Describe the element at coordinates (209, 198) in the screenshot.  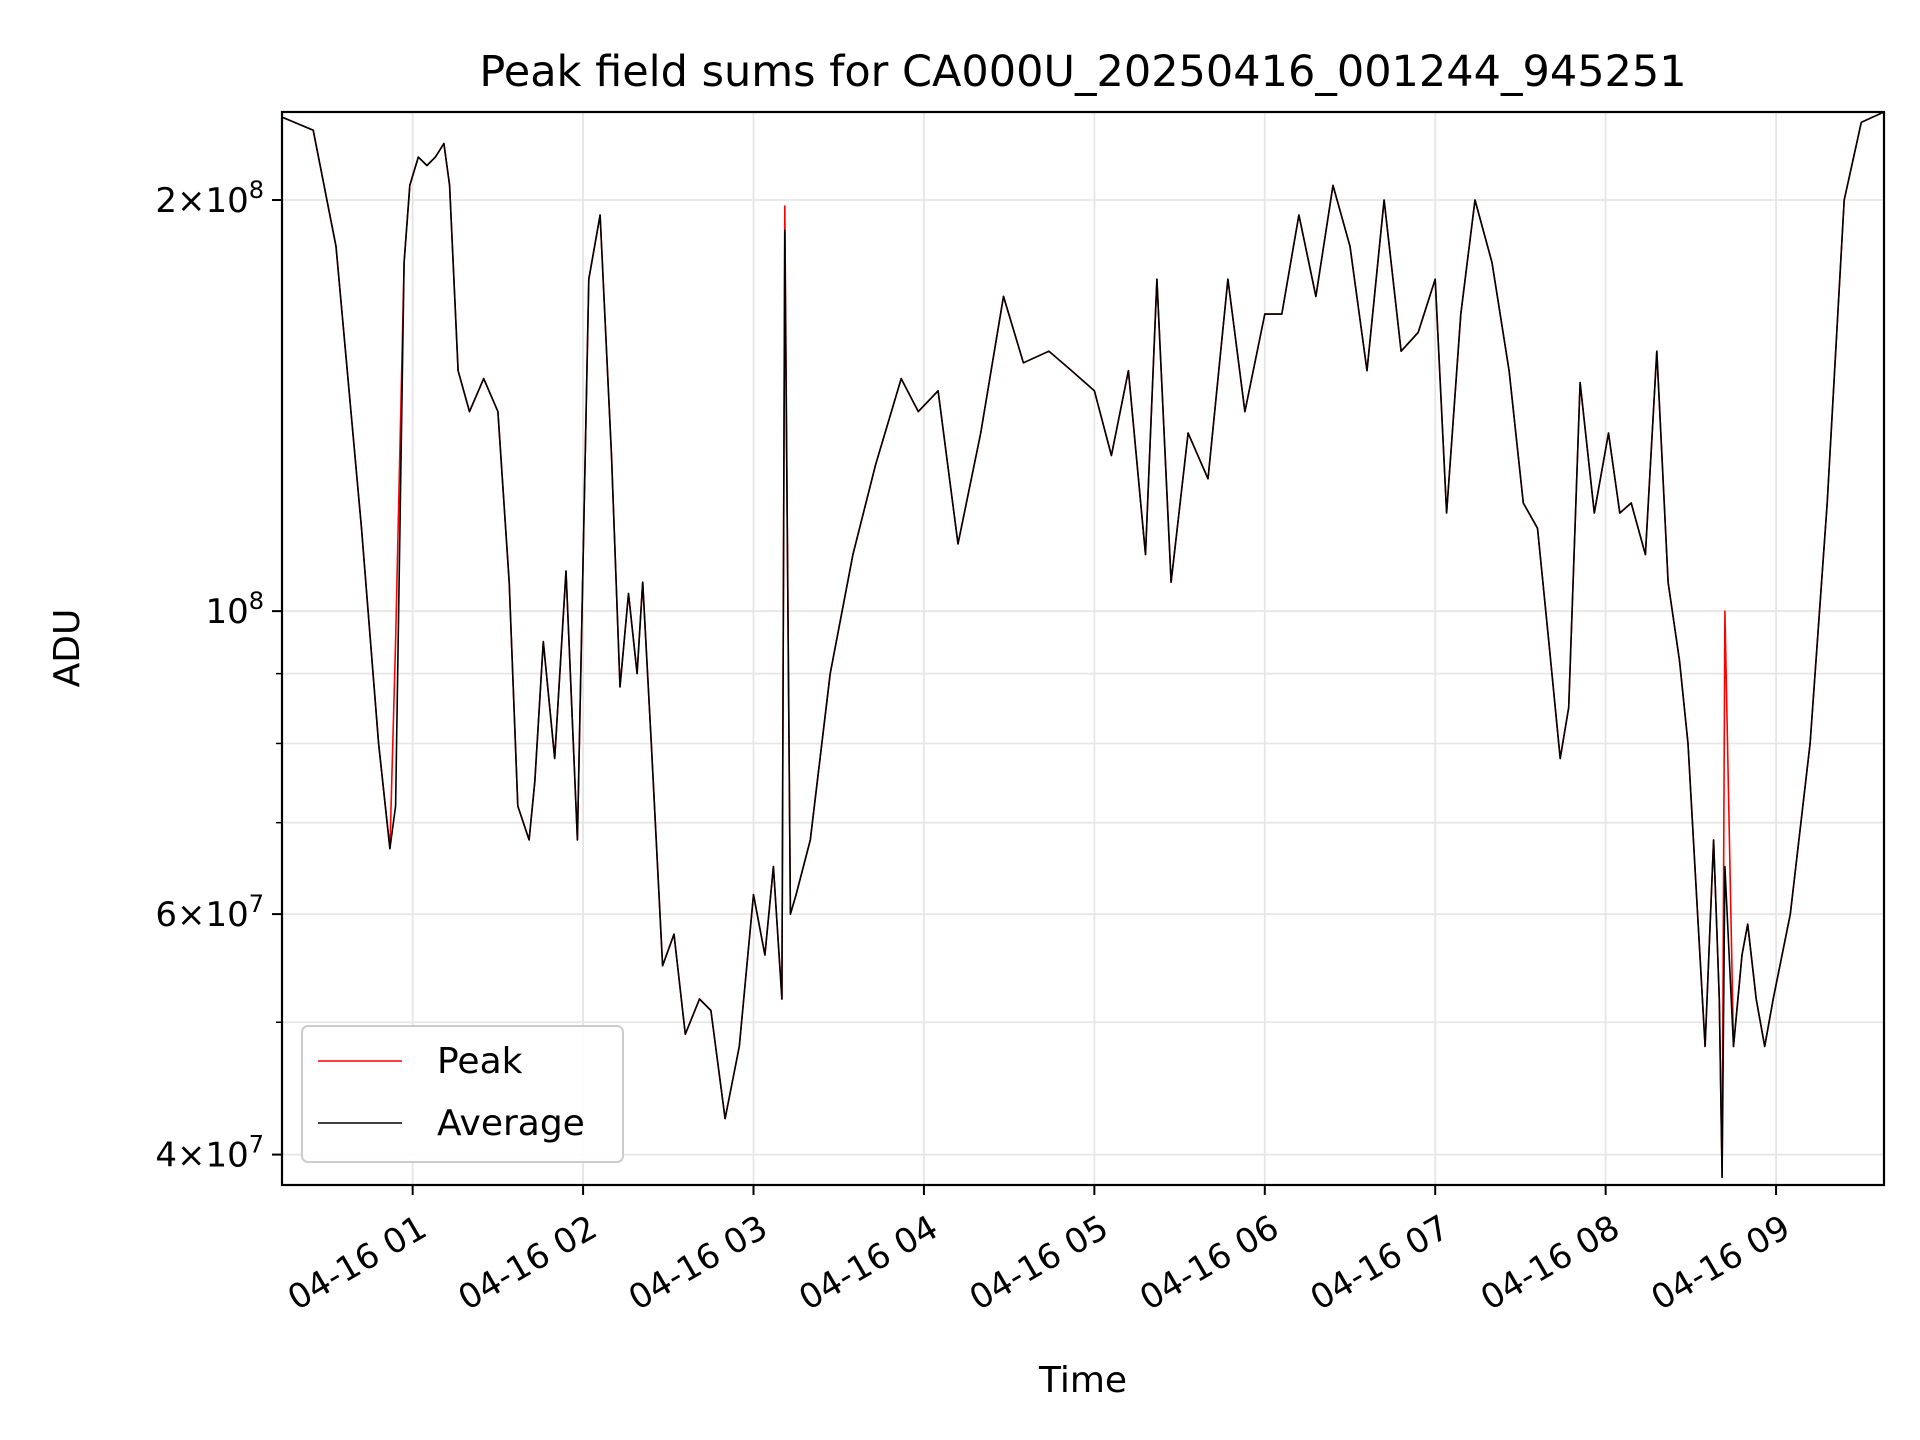
I see `y-tick-label: 2×108` at that location.